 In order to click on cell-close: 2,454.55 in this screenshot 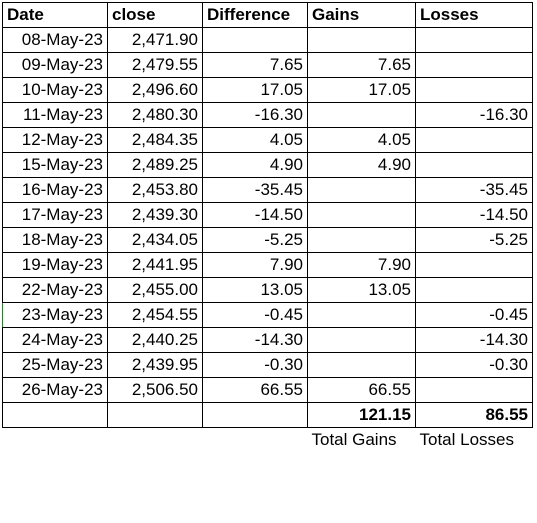, I will do `click(155, 315)`.